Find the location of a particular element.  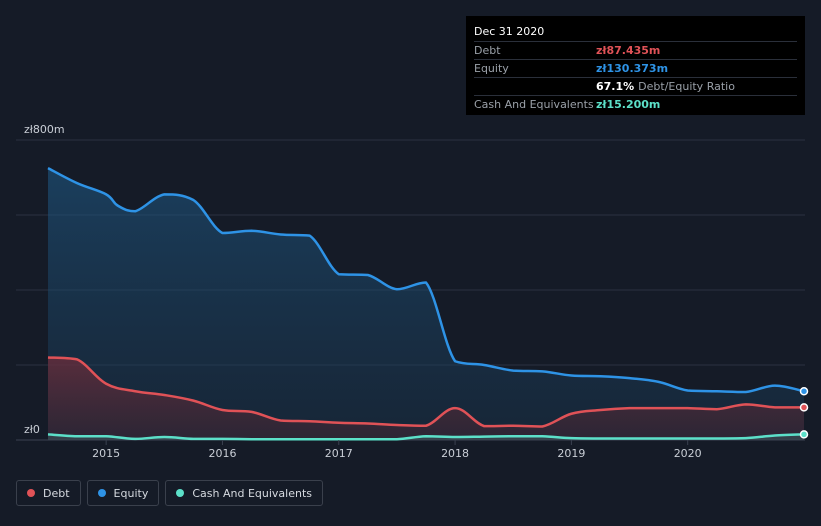

x-tick-label-2020: 2020 is located at coordinates (688, 453).